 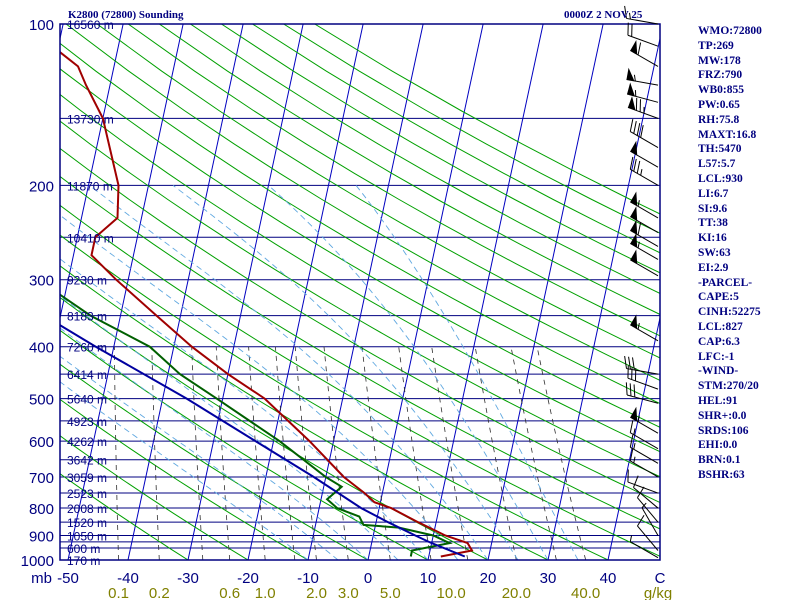 What do you see at coordinates (608, 578) in the screenshot?
I see `temperature-tick-label: 40` at bounding box center [608, 578].